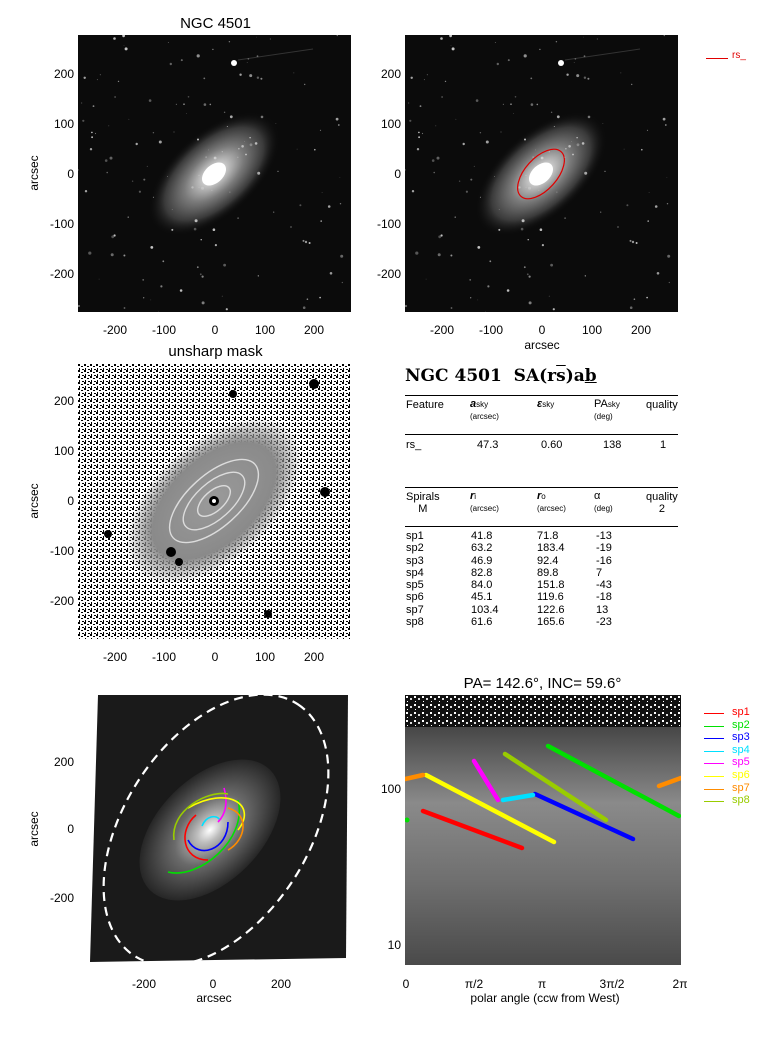 The height and width of the screenshot is (1039, 779). I want to click on spiral-cell-alpha: -16, so click(604, 560).